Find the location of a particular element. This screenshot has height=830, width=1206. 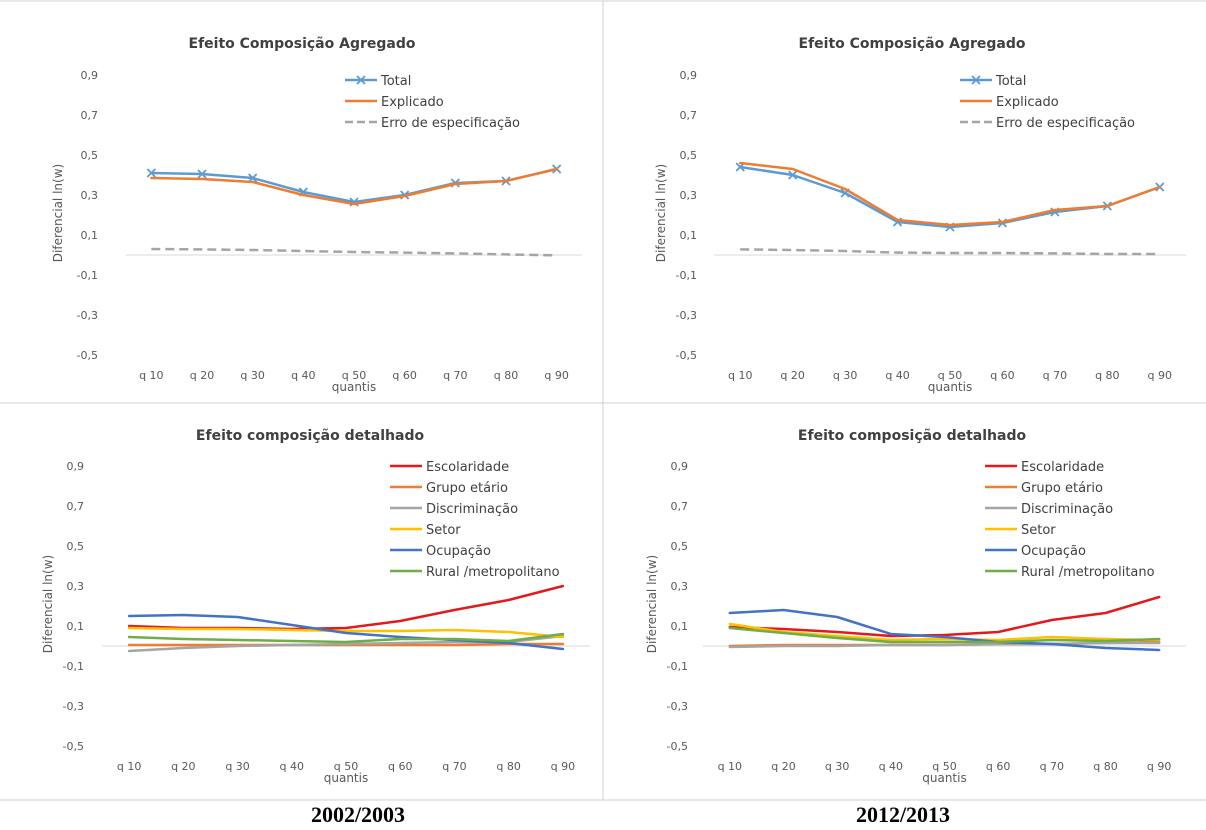

legend-label: Total is located at coordinates (395, 81).